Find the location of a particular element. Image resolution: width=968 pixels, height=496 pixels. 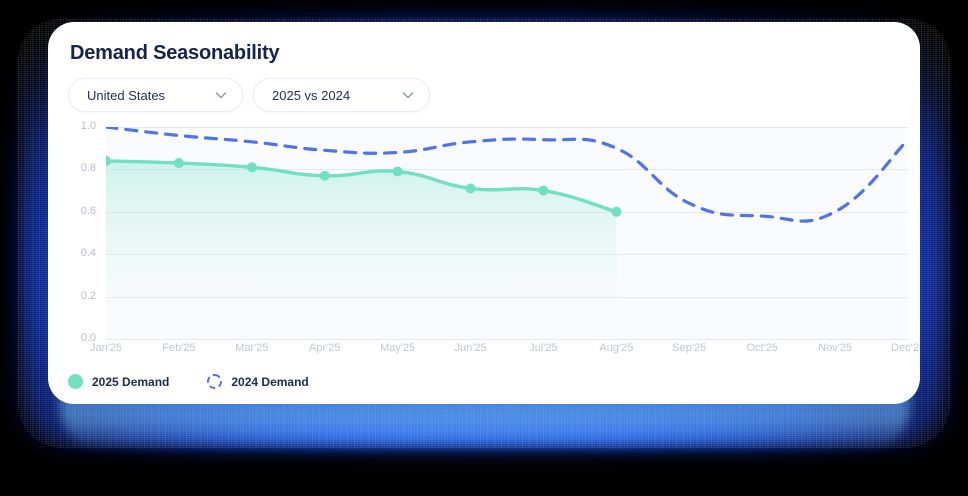

x-axis-tick-label: Oct'25 is located at coordinates (762, 348).